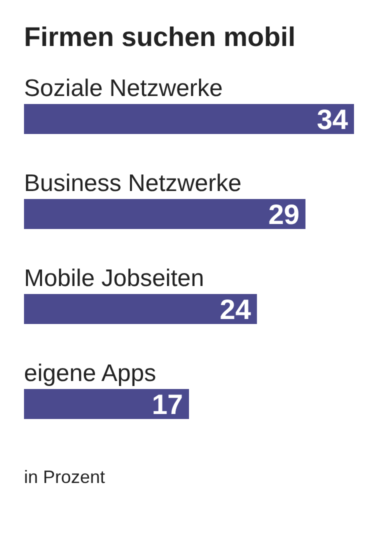  I want to click on text: in Prozent, so click(65, 477).